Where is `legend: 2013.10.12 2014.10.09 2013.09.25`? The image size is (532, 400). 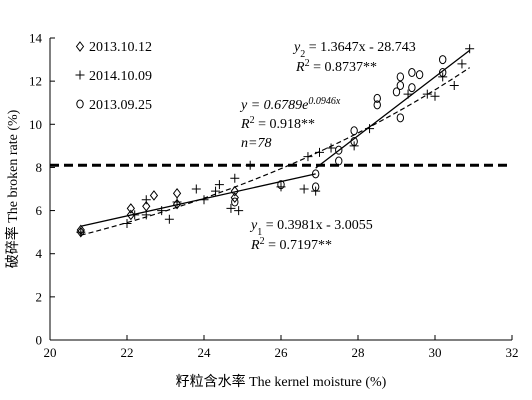 legend: 2013.10.12 2014.10.09 2013.09.25 is located at coordinates (113, 76).